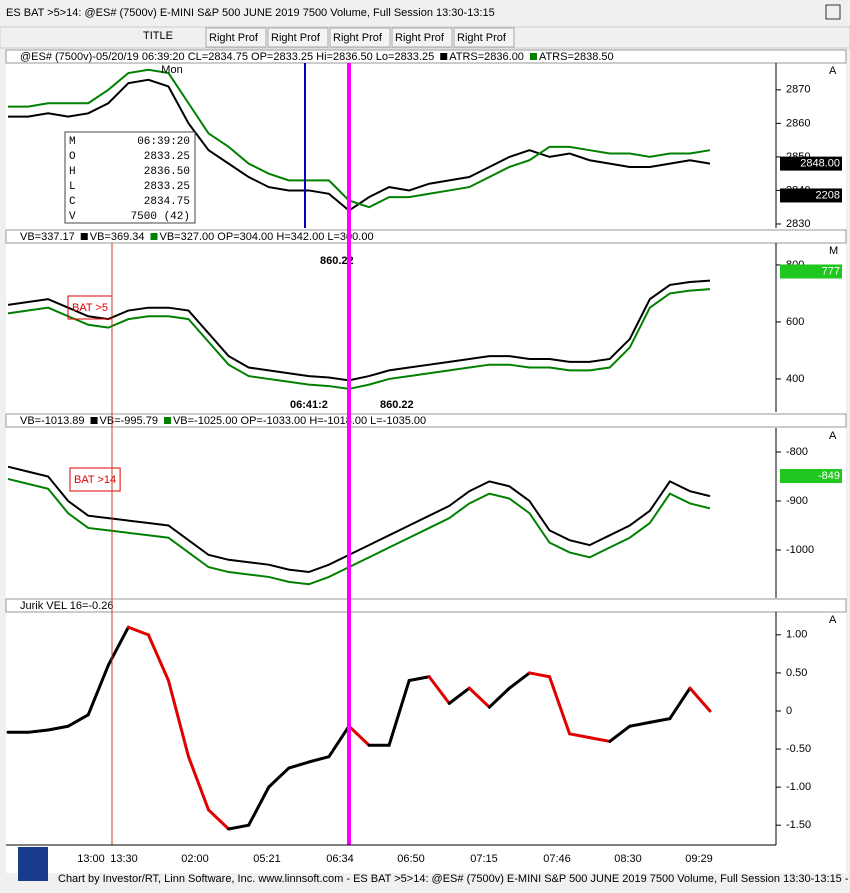  What do you see at coordinates (557, 859) in the screenshot?
I see `x-tick-label: 07:46` at bounding box center [557, 859].